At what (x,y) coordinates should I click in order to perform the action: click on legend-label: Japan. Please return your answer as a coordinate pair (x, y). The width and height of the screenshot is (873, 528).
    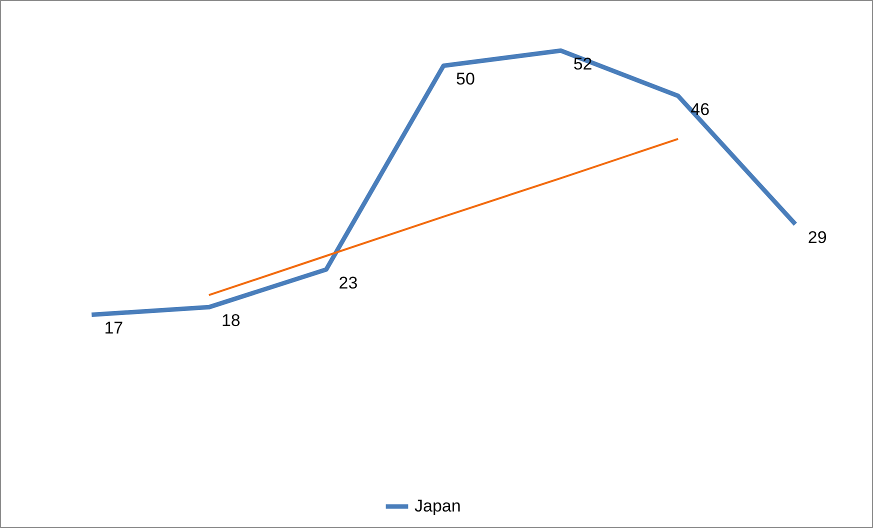
    Looking at the image, I should click on (437, 506).